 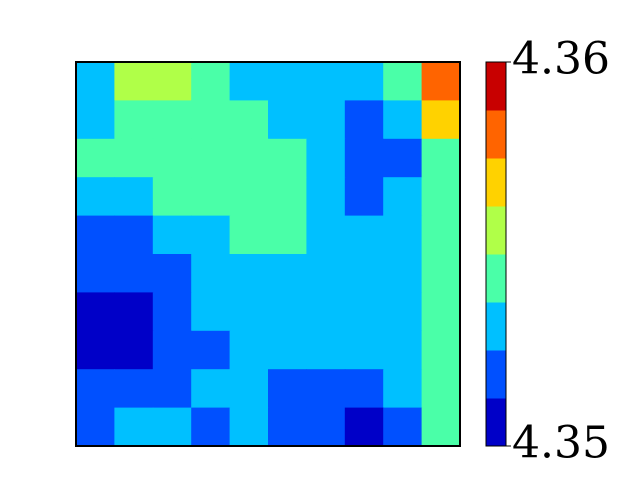 What do you see at coordinates (561, 59) in the screenshot?
I see `colorbar-tick-label: 4.36` at bounding box center [561, 59].